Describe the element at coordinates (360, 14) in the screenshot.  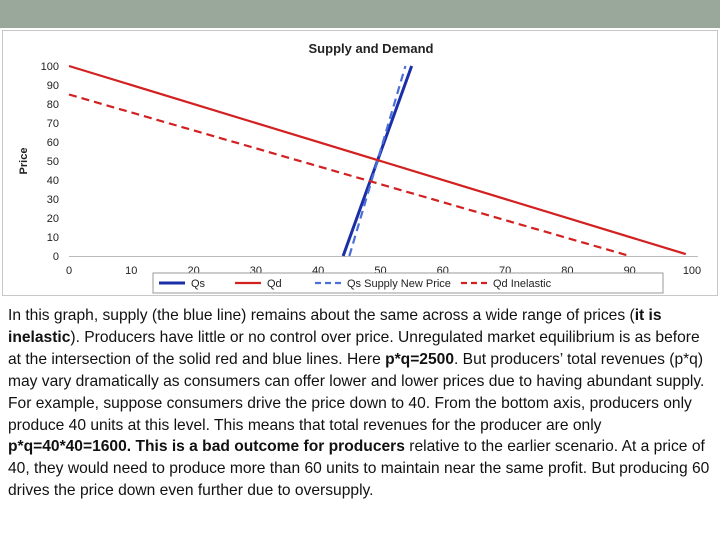
I see `top-banner` at that location.